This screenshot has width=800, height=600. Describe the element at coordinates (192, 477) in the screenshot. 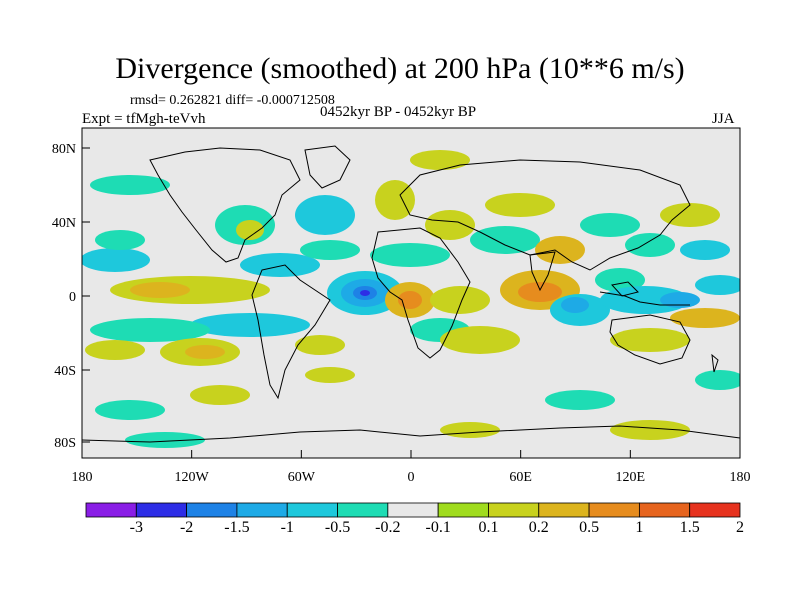

I see `lon-tick-label: 120W` at that location.